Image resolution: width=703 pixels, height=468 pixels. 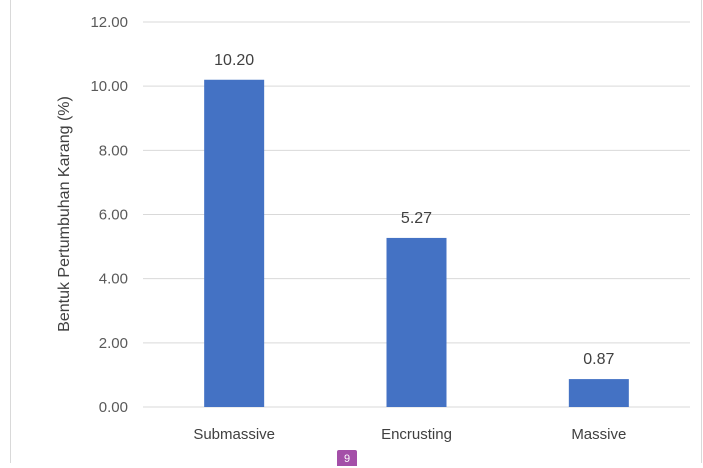 I want to click on category-label: Submassive, so click(x=234, y=434).